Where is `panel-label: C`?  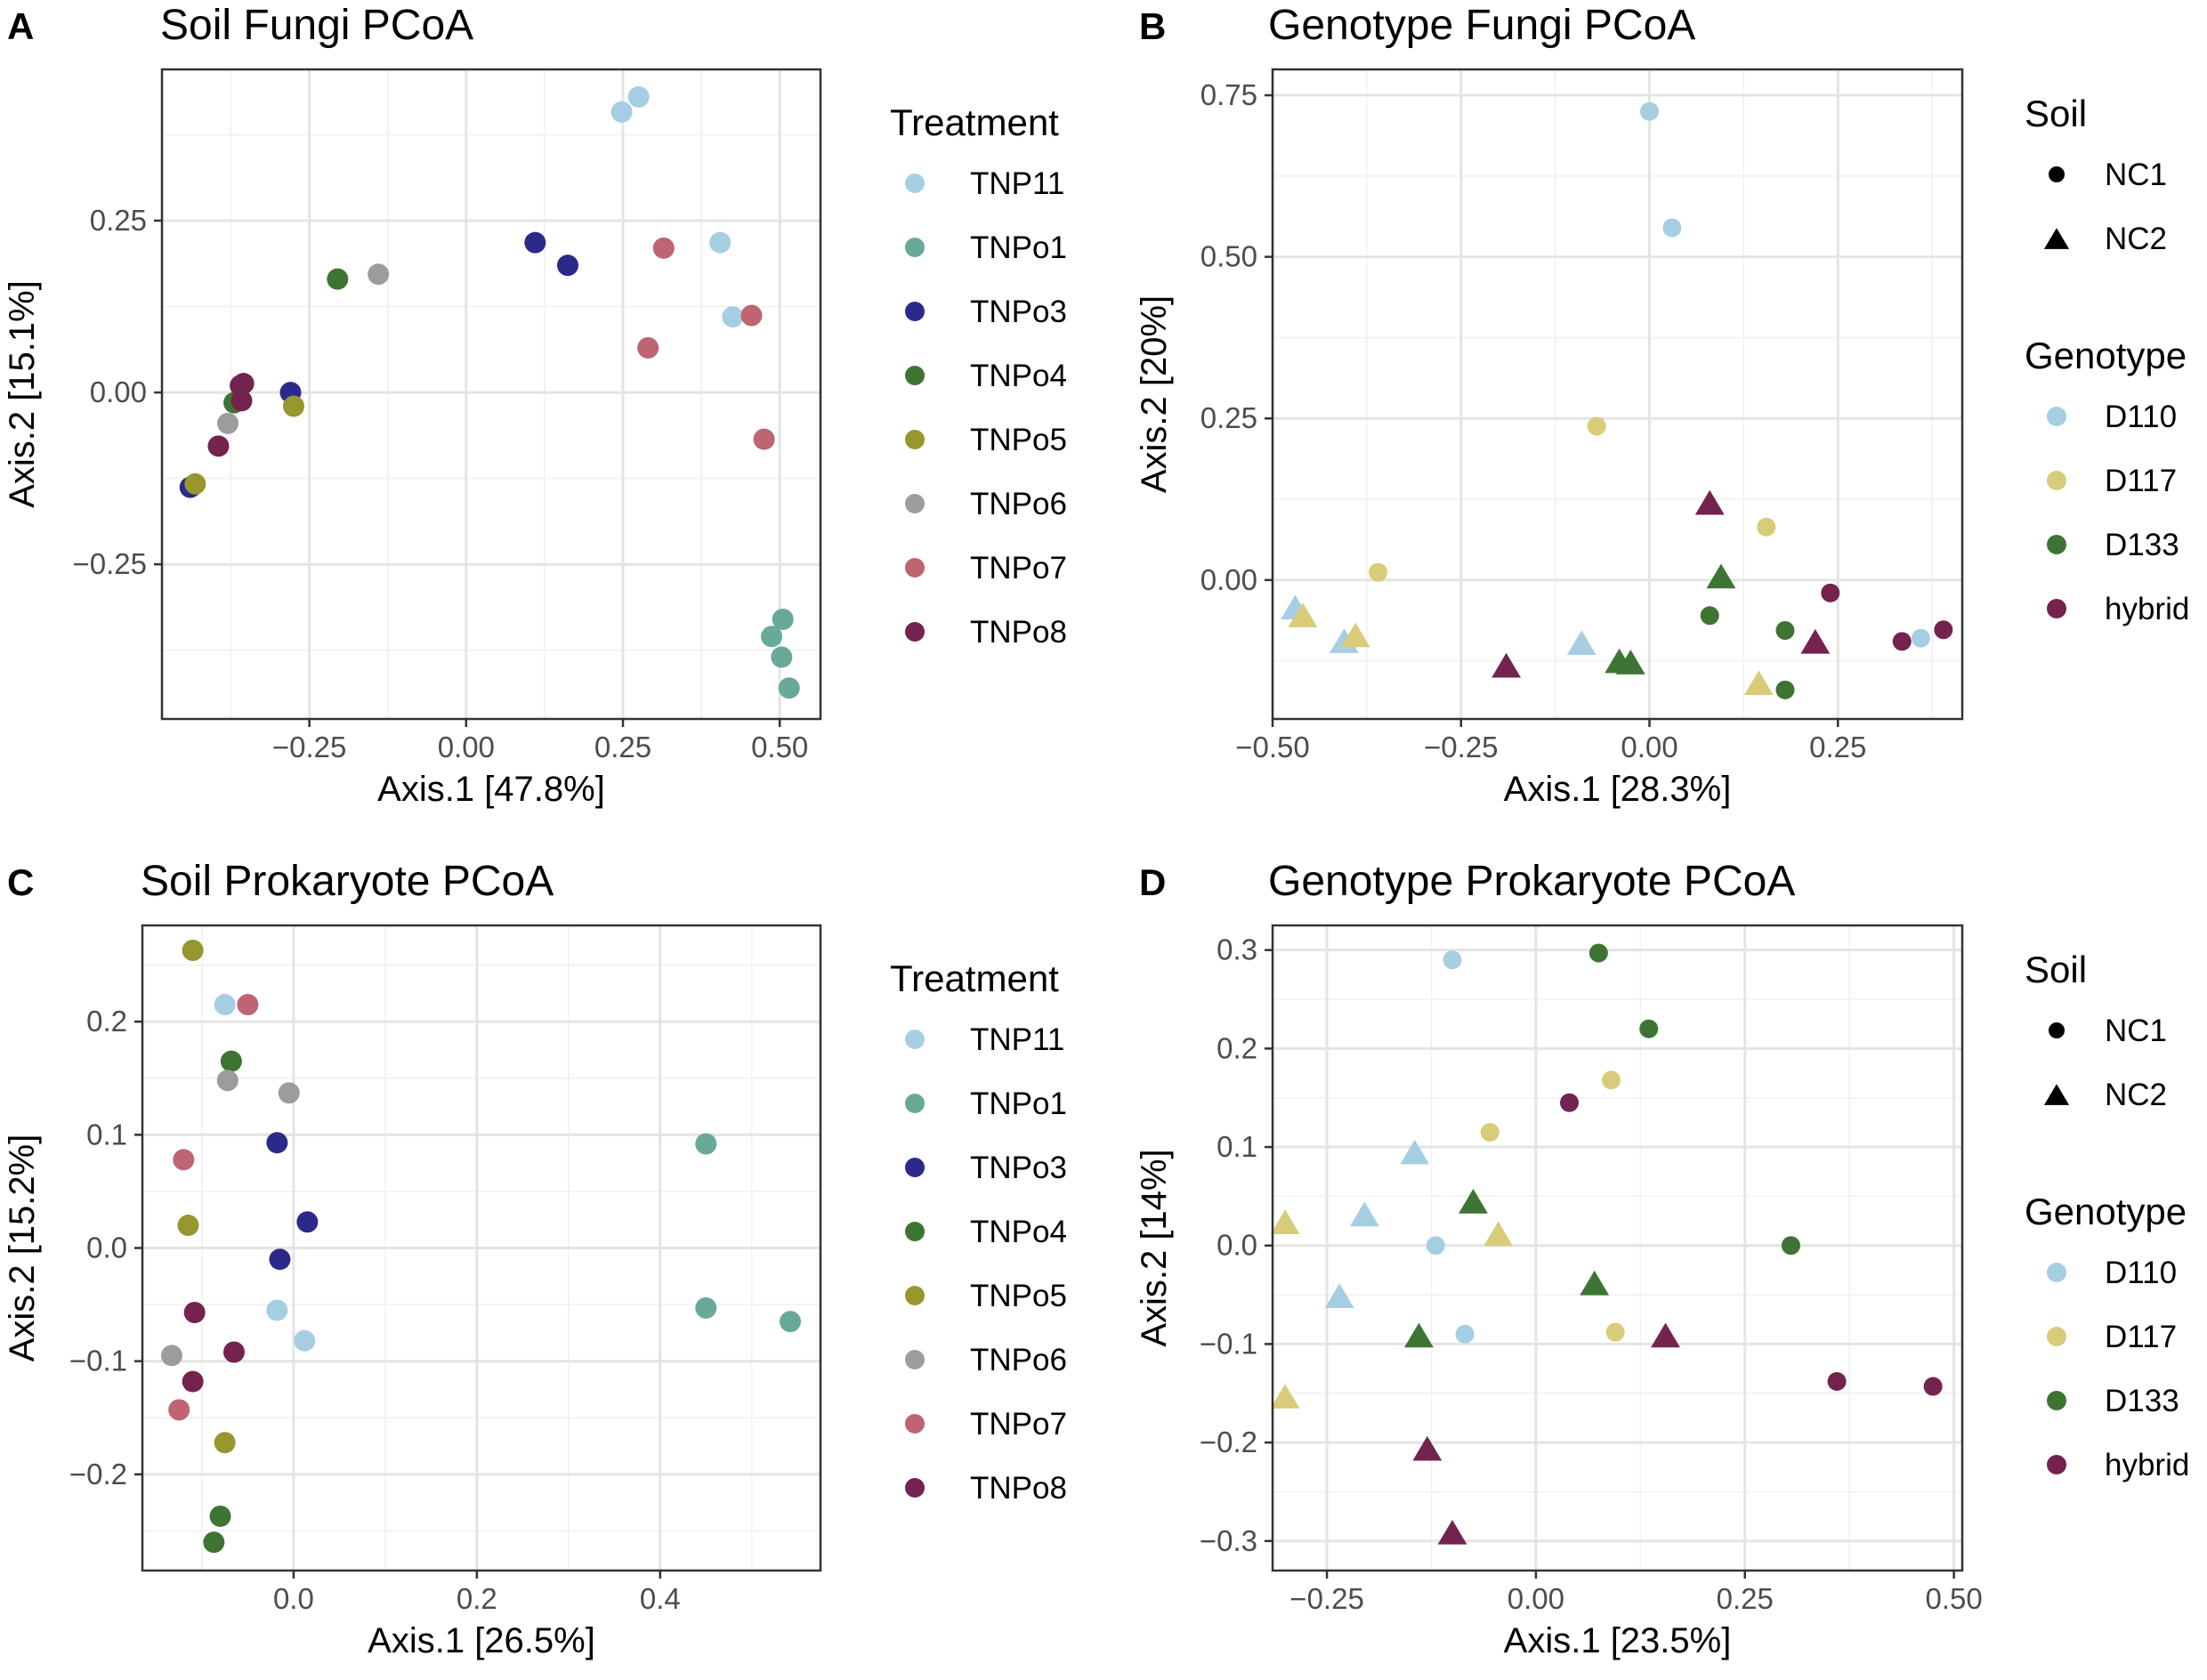
panel-label: C is located at coordinates (20, 882).